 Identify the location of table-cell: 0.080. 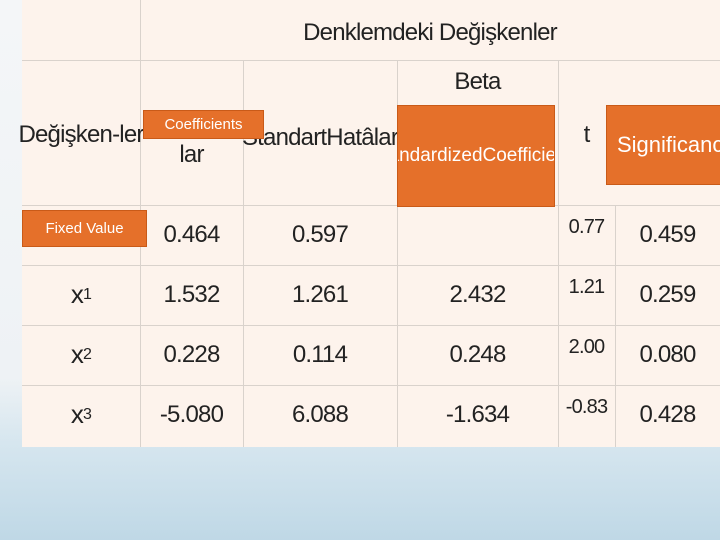
(667, 355).